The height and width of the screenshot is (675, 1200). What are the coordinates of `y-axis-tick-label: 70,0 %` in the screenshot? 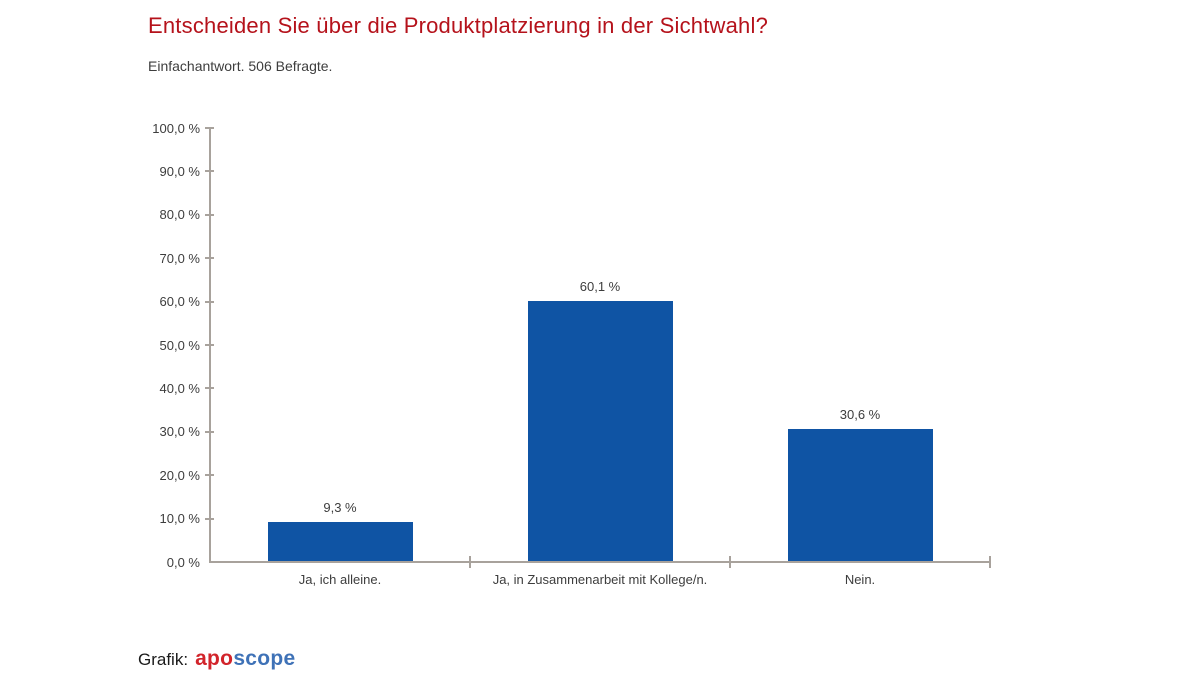 It's located at (179, 258).